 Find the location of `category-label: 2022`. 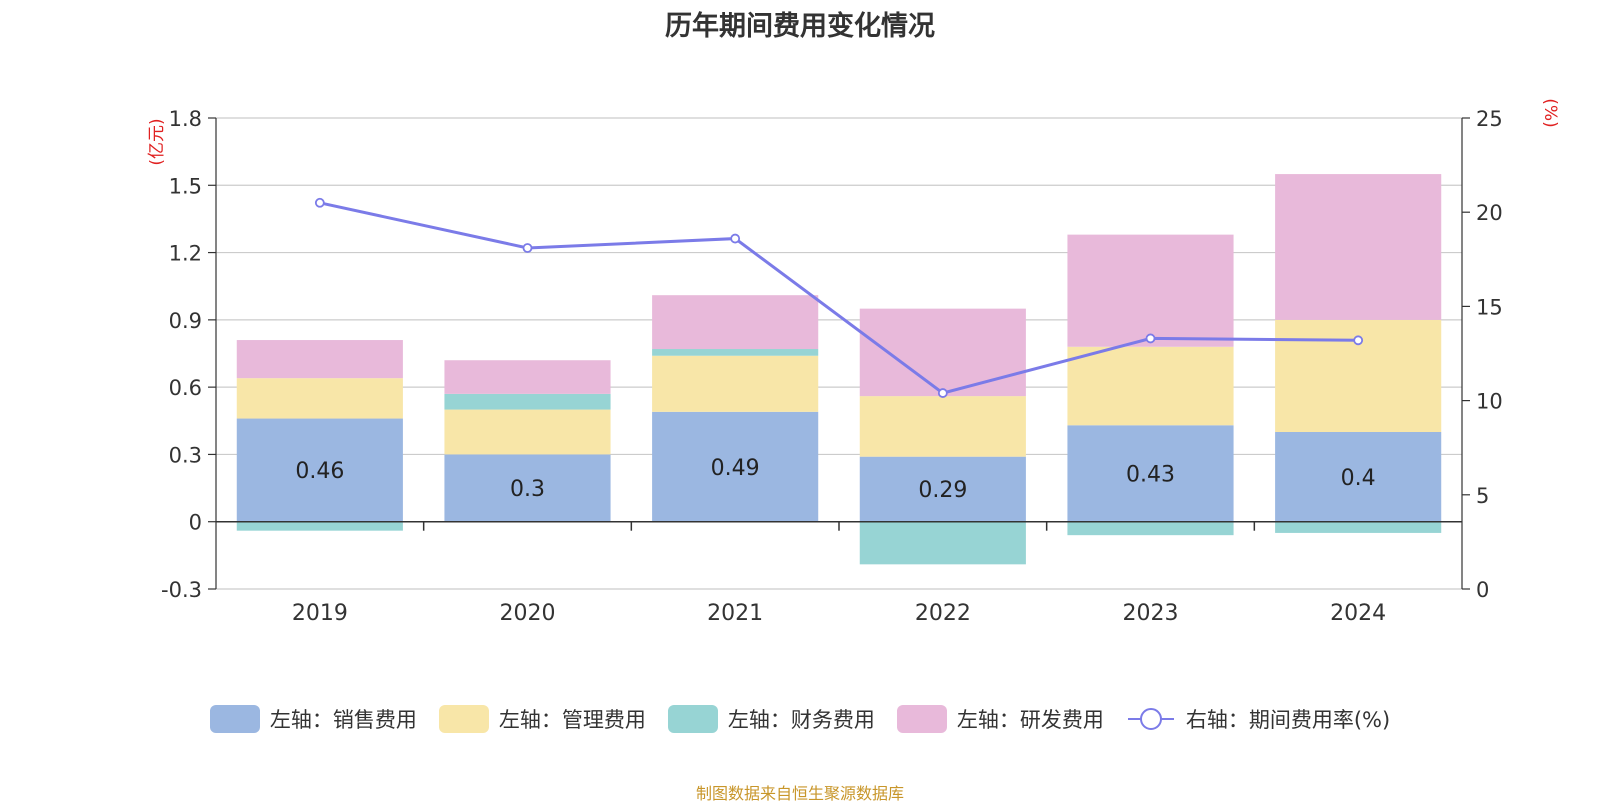

category-label: 2022 is located at coordinates (943, 613).